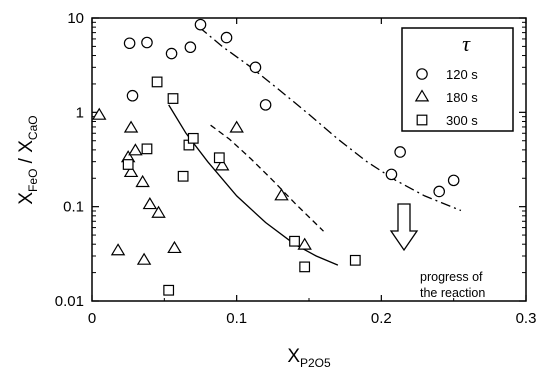  I want to click on annotation-line-2: the reaction, so click(452, 293).